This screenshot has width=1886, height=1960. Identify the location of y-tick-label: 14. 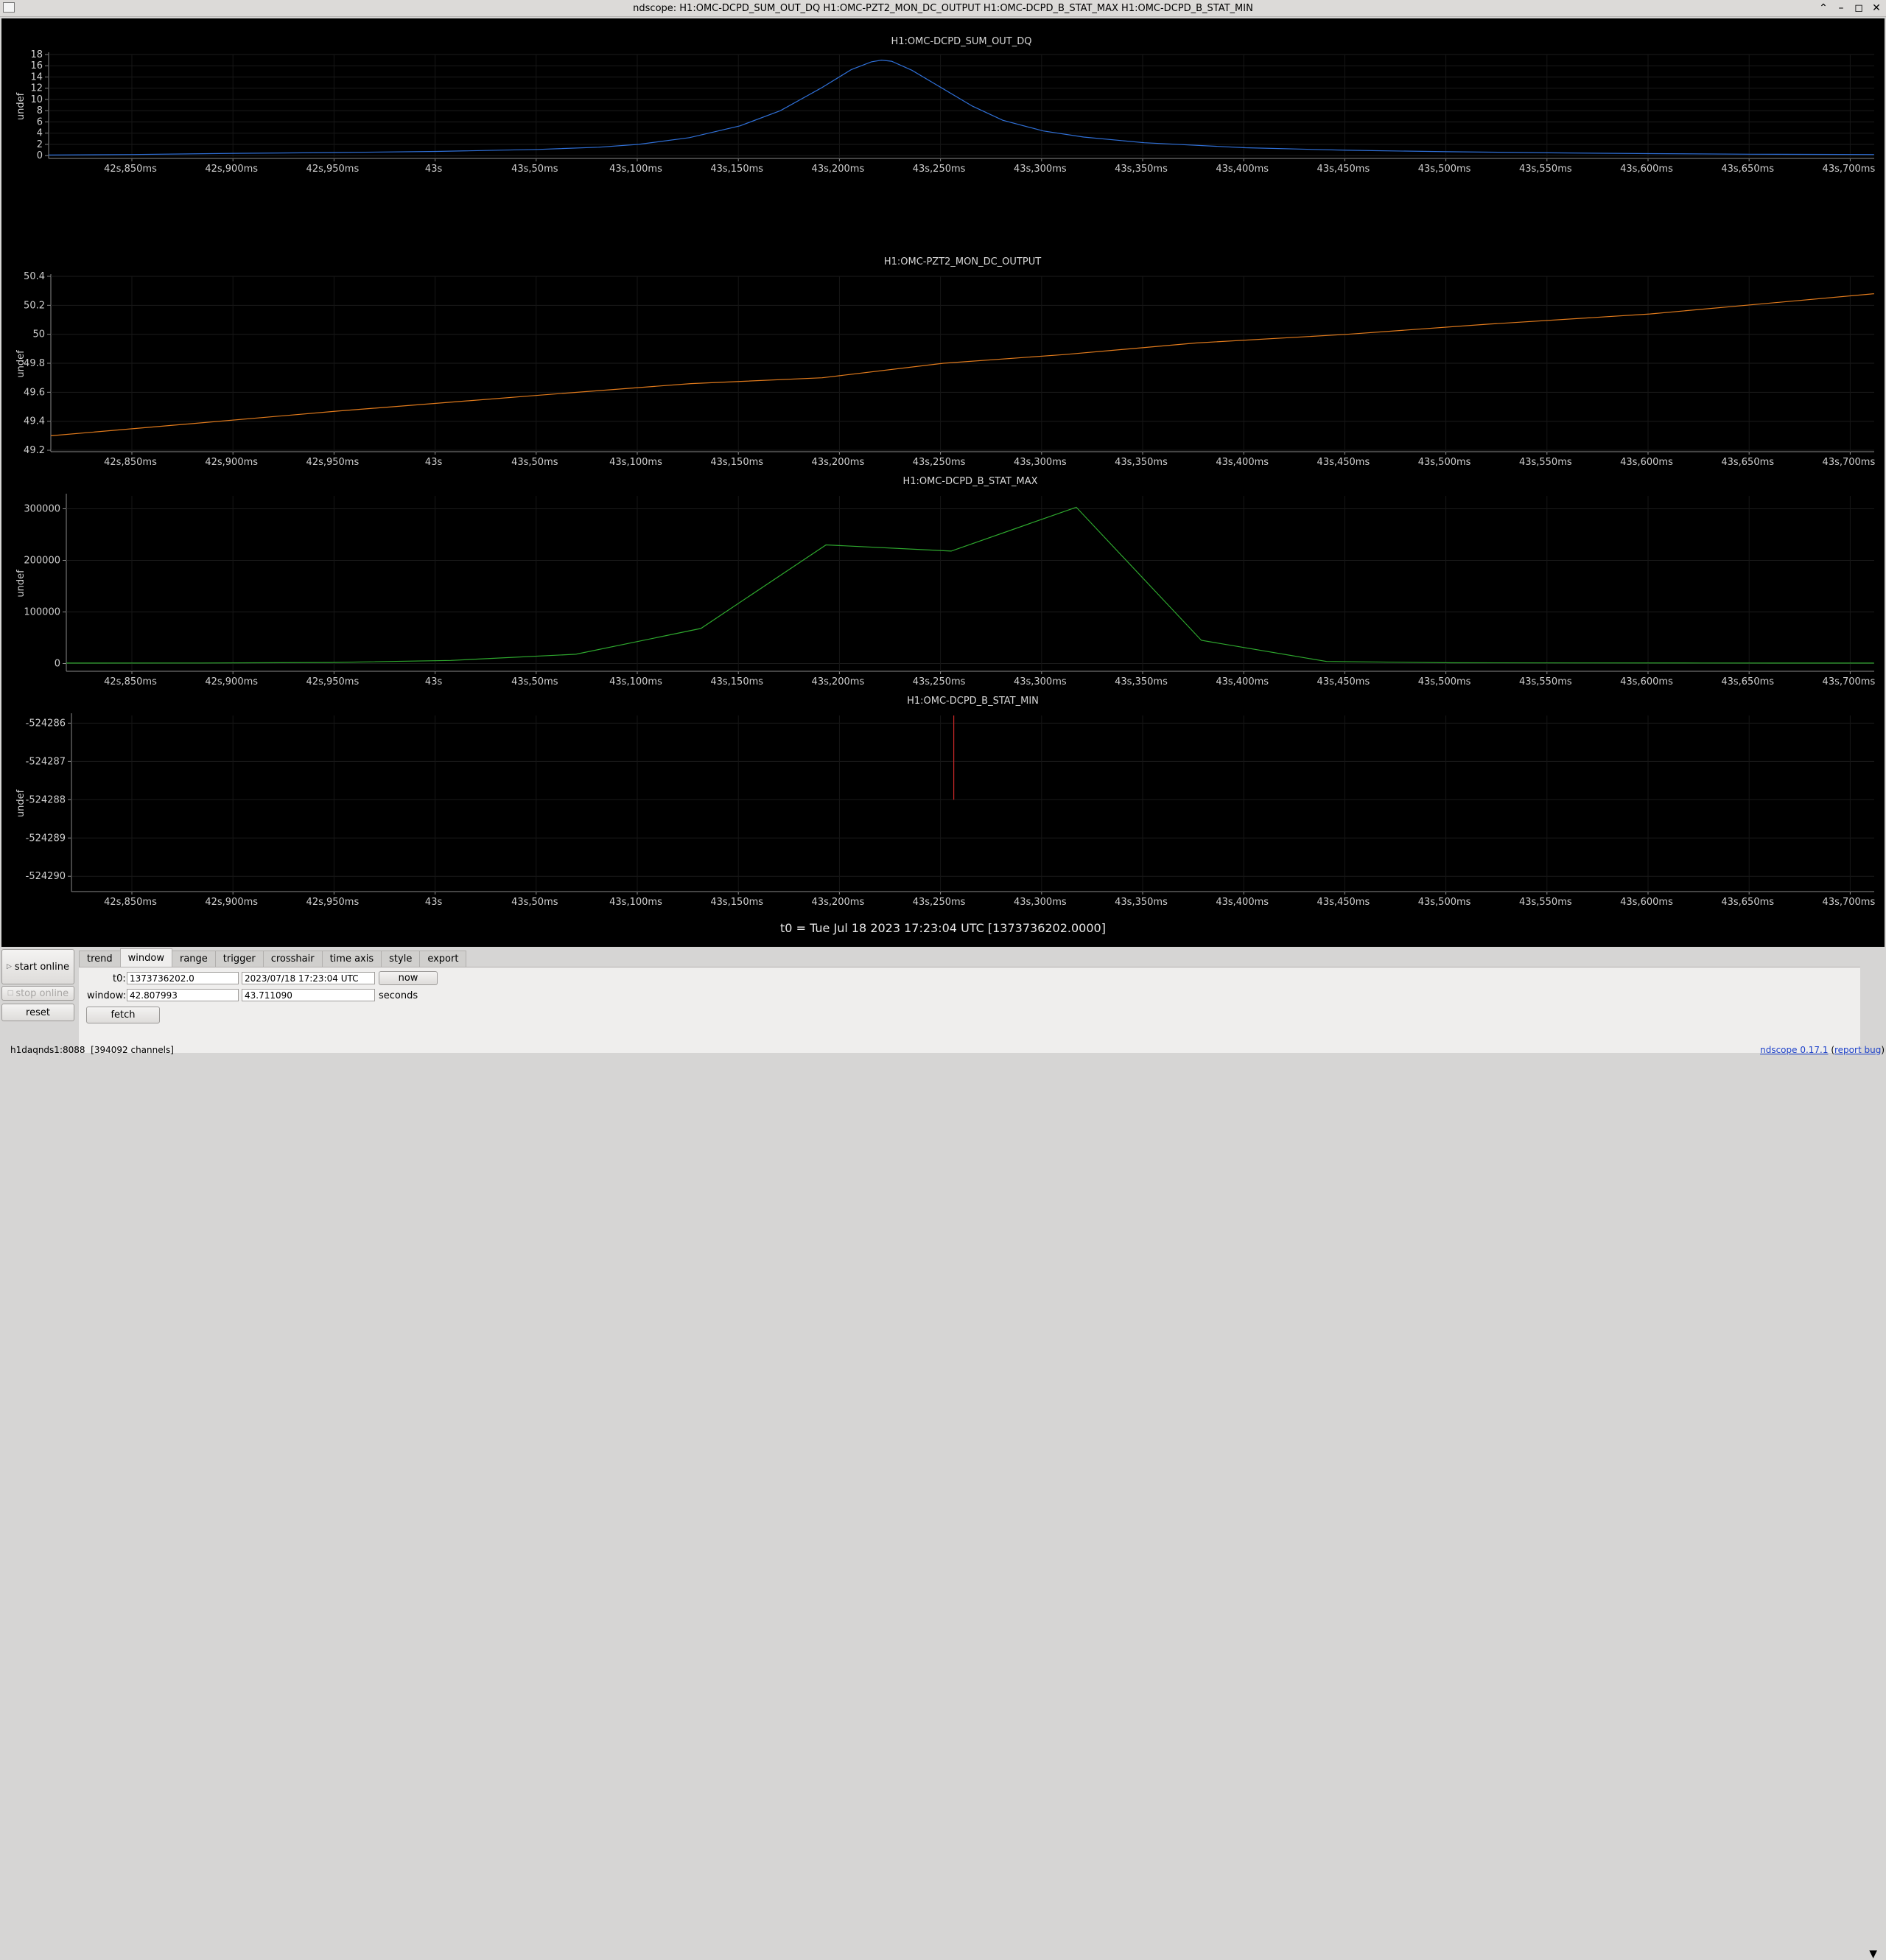
(36, 77).